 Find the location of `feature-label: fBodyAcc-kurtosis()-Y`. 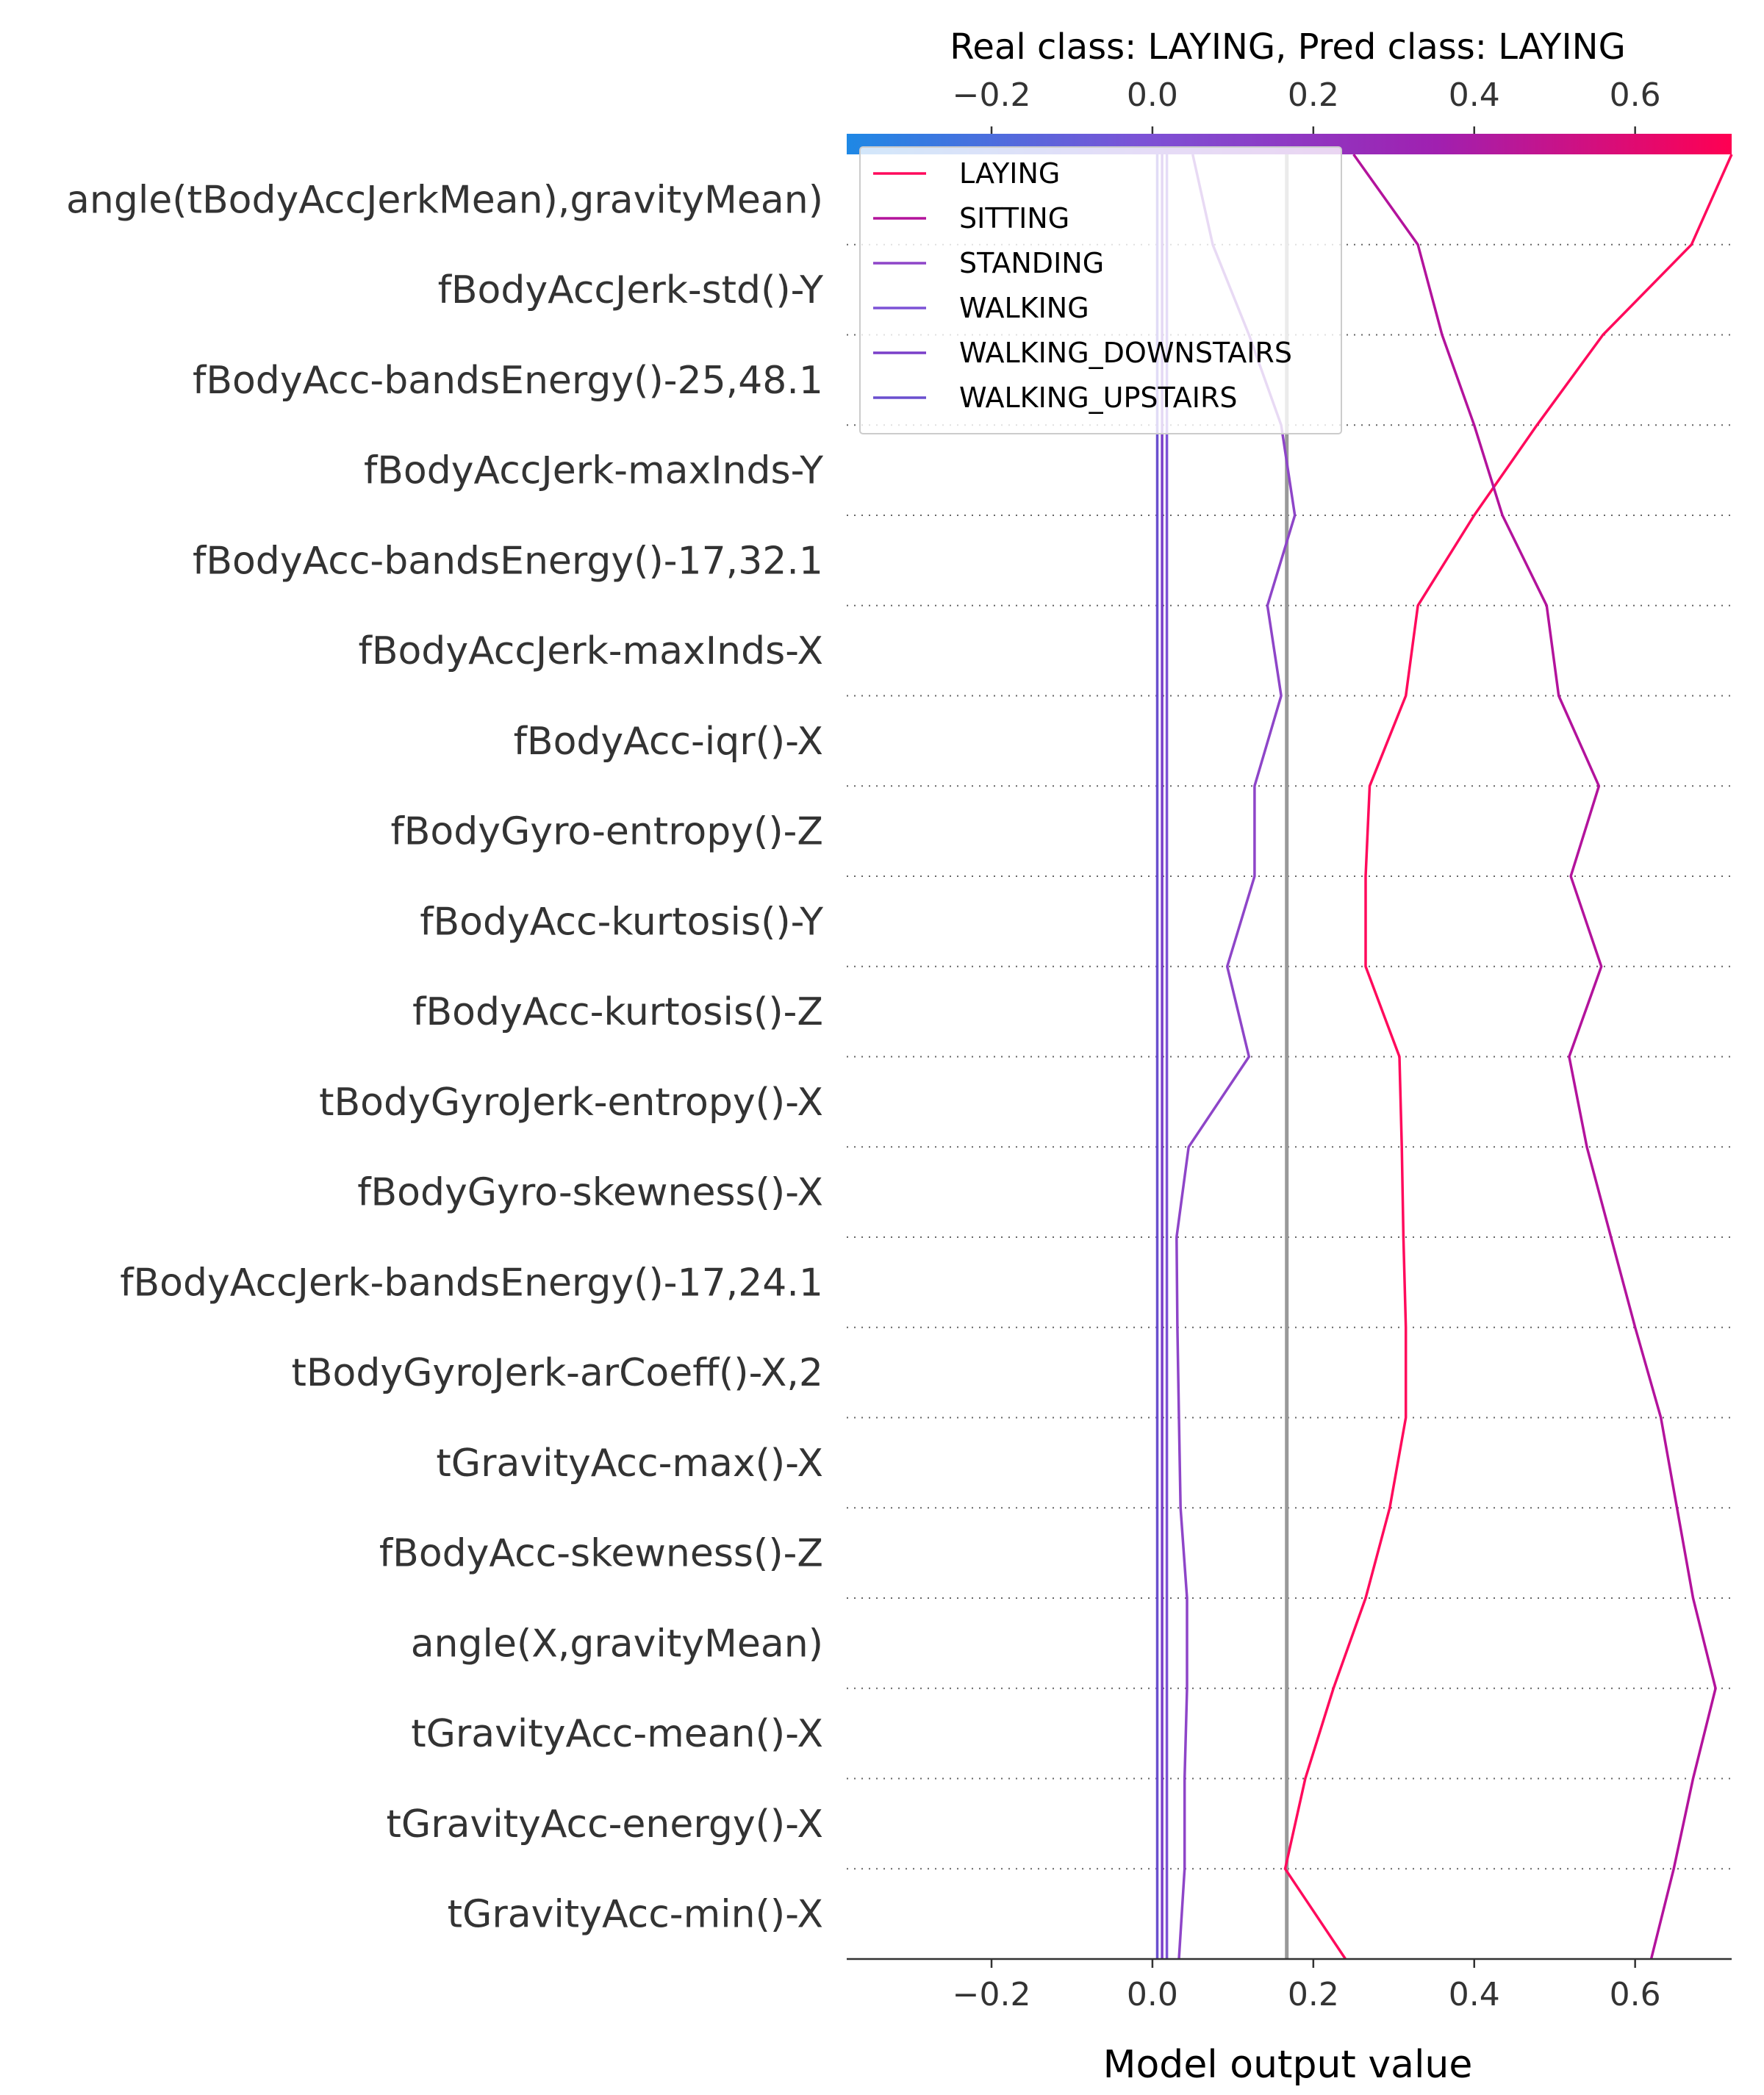

feature-label: fBodyAcc-kurtosis()-Y is located at coordinates (621, 922).